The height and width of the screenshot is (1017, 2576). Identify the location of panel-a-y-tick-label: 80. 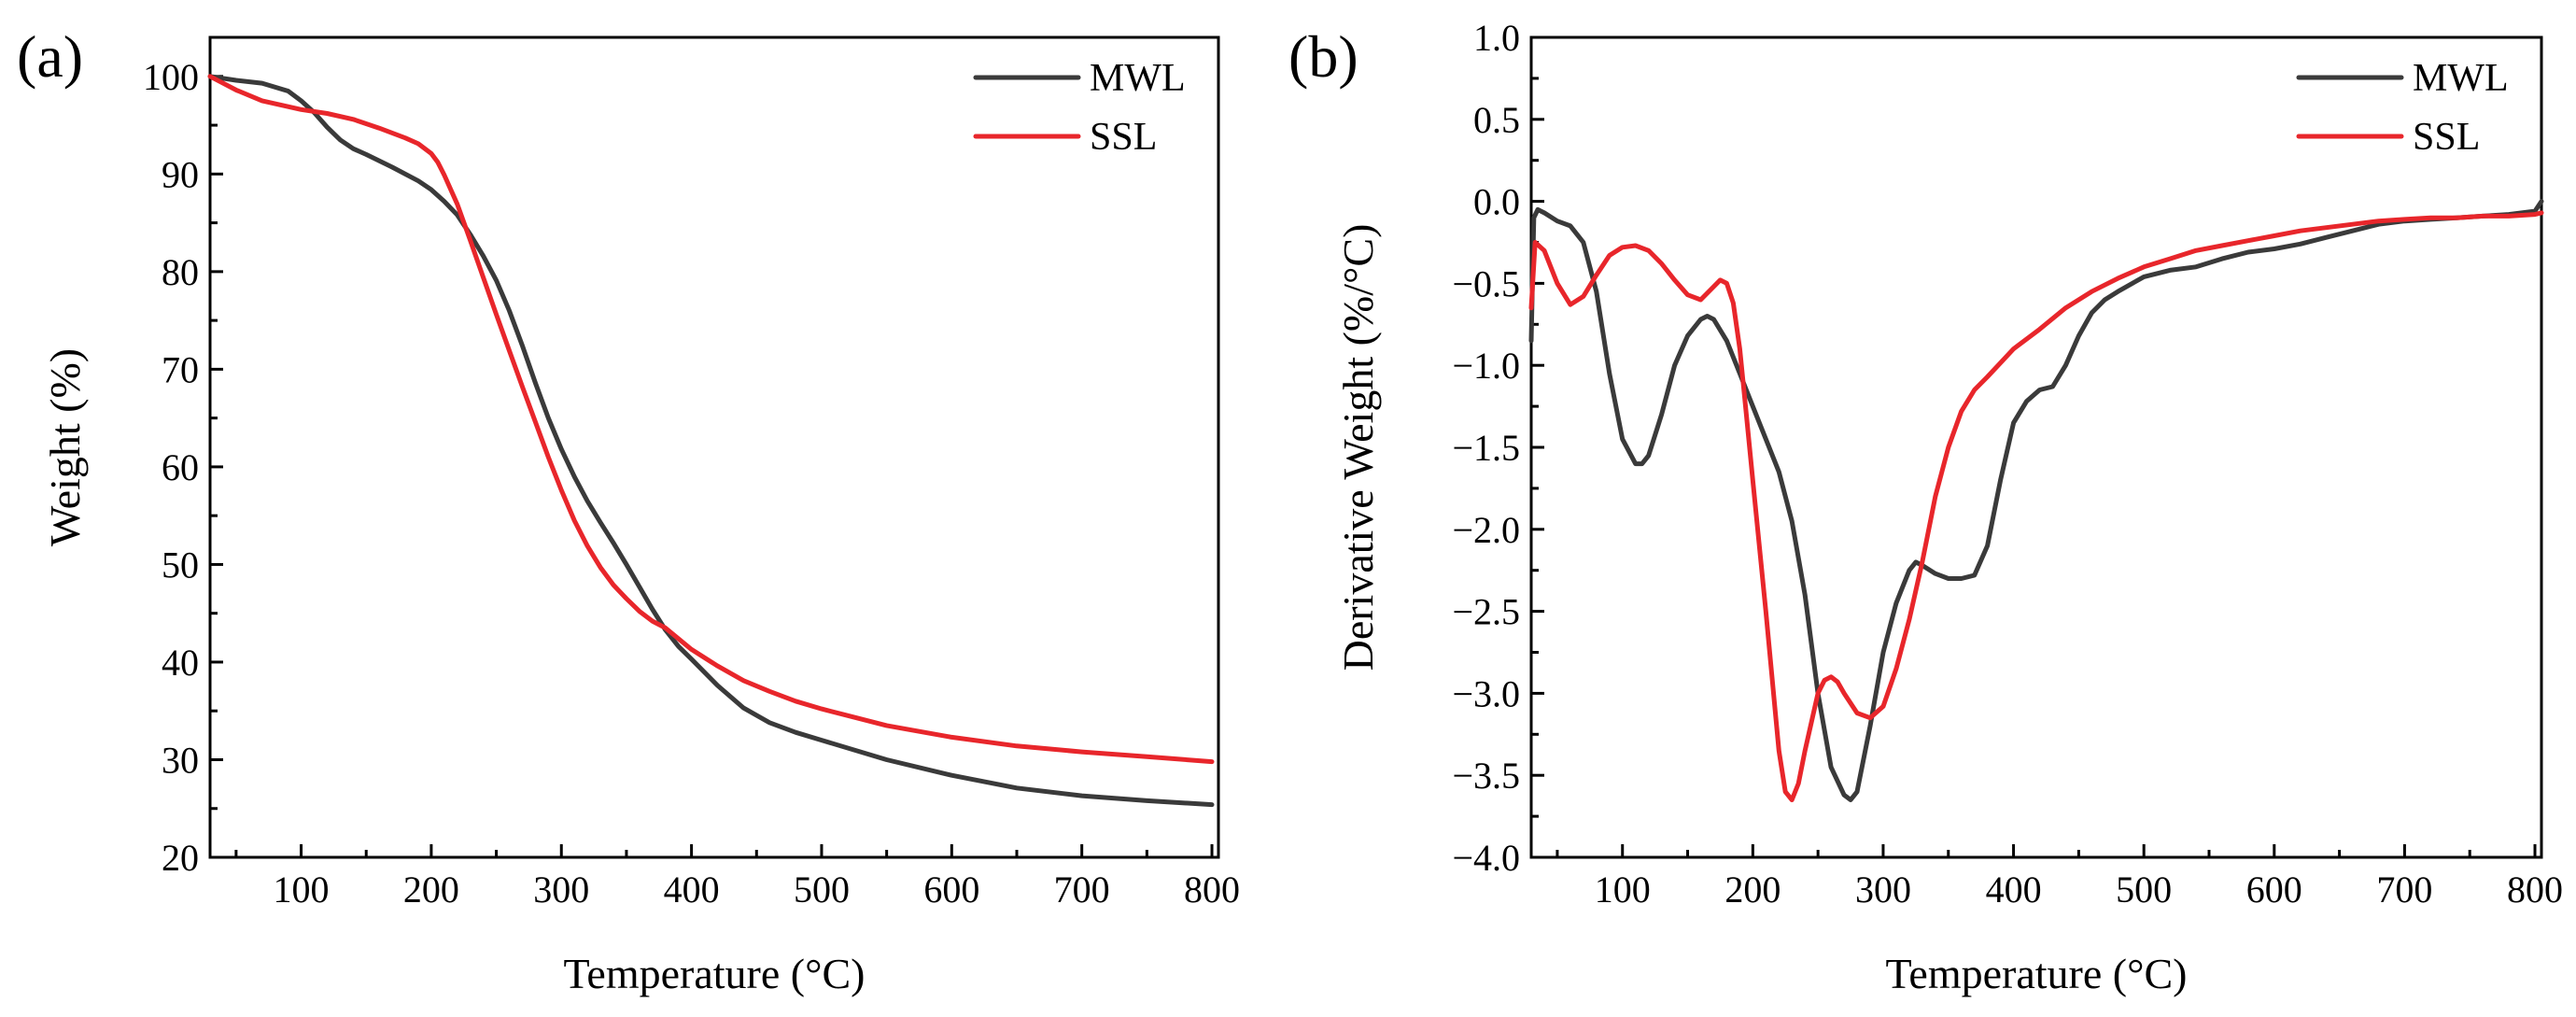
(181, 272).